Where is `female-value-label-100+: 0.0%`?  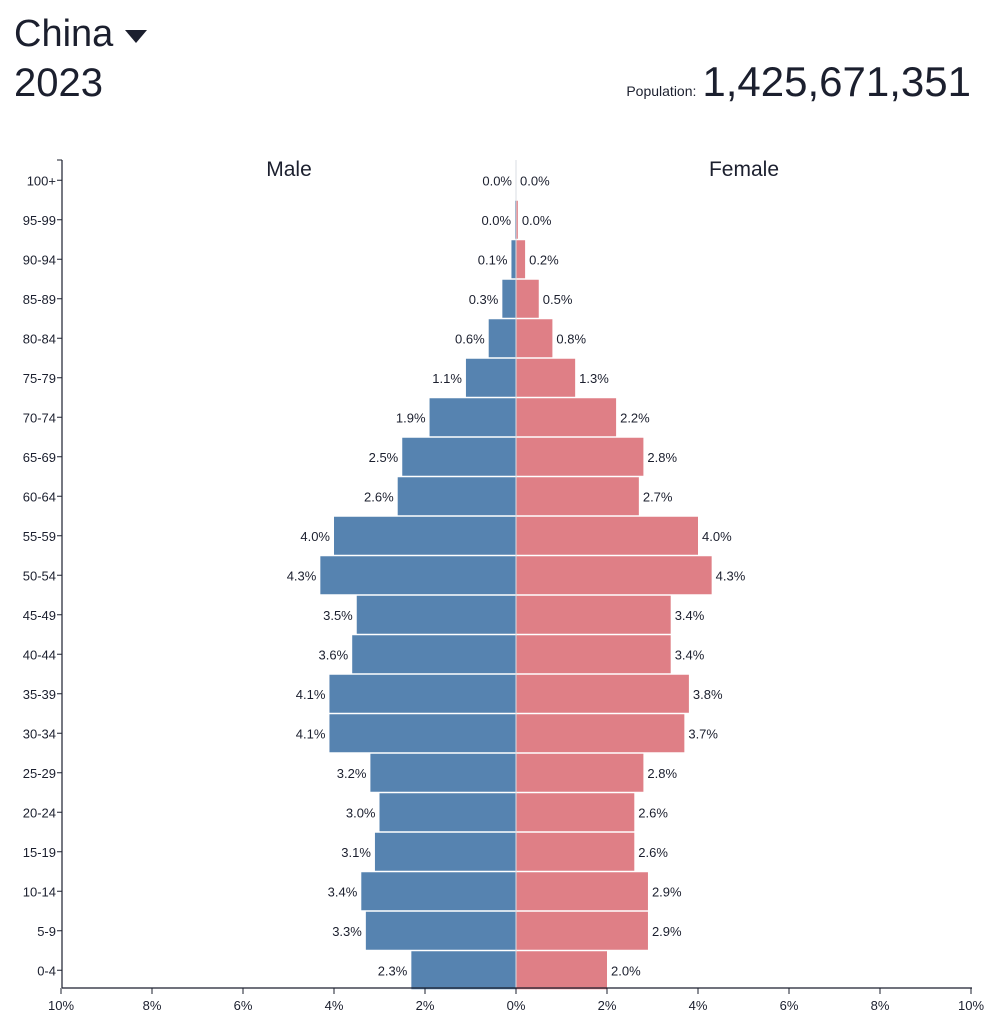 female-value-label-100+: 0.0% is located at coordinates (535, 180).